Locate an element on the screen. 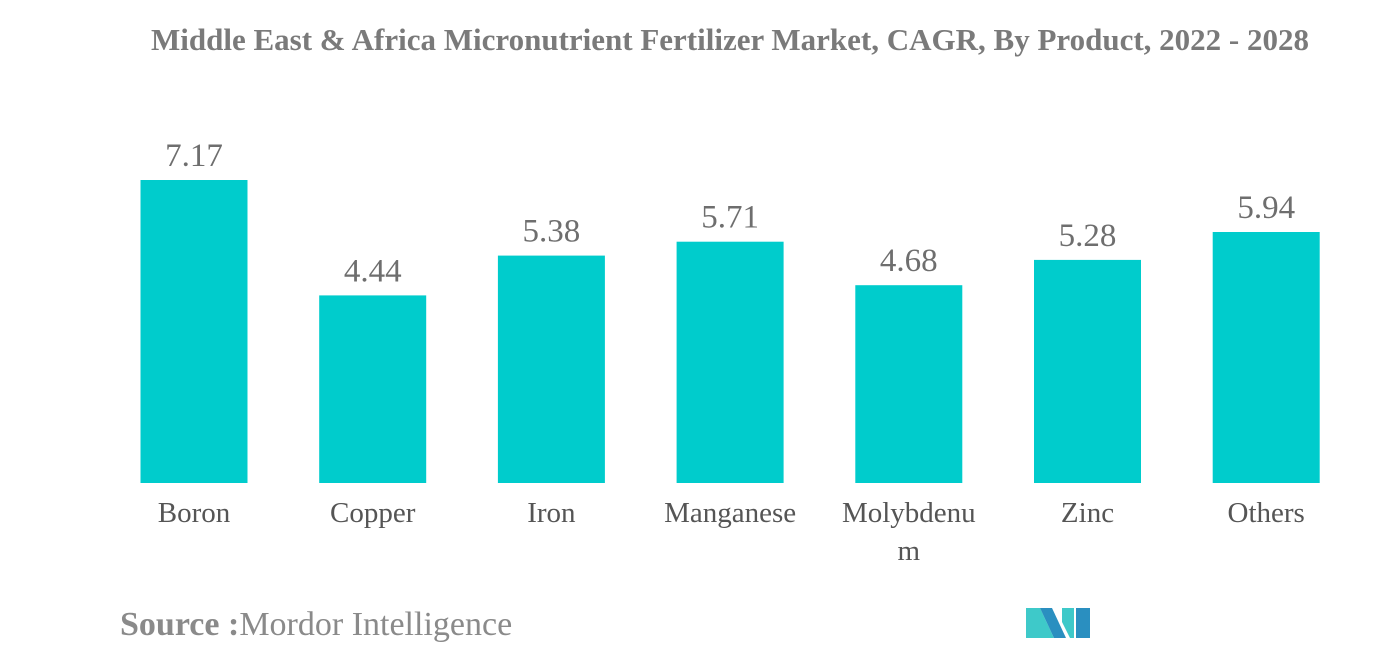  bar-zinc is located at coordinates (1087, 371).